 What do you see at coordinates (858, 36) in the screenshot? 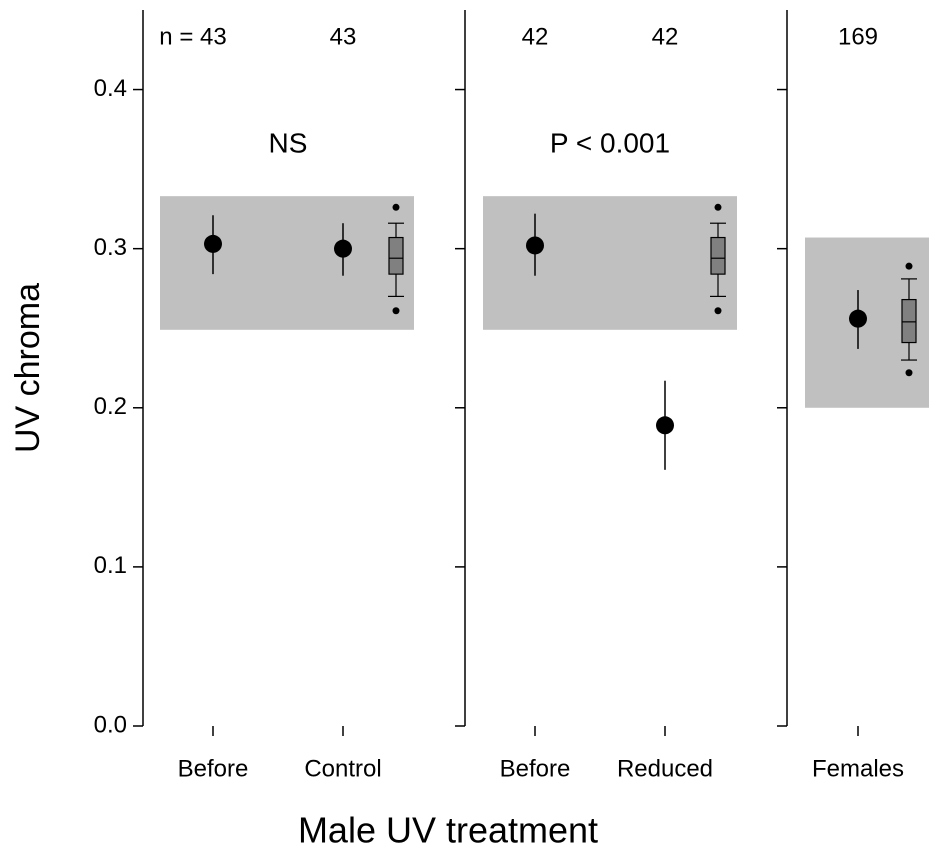
I see `sample-size: 169` at bounding box center [858, 36].